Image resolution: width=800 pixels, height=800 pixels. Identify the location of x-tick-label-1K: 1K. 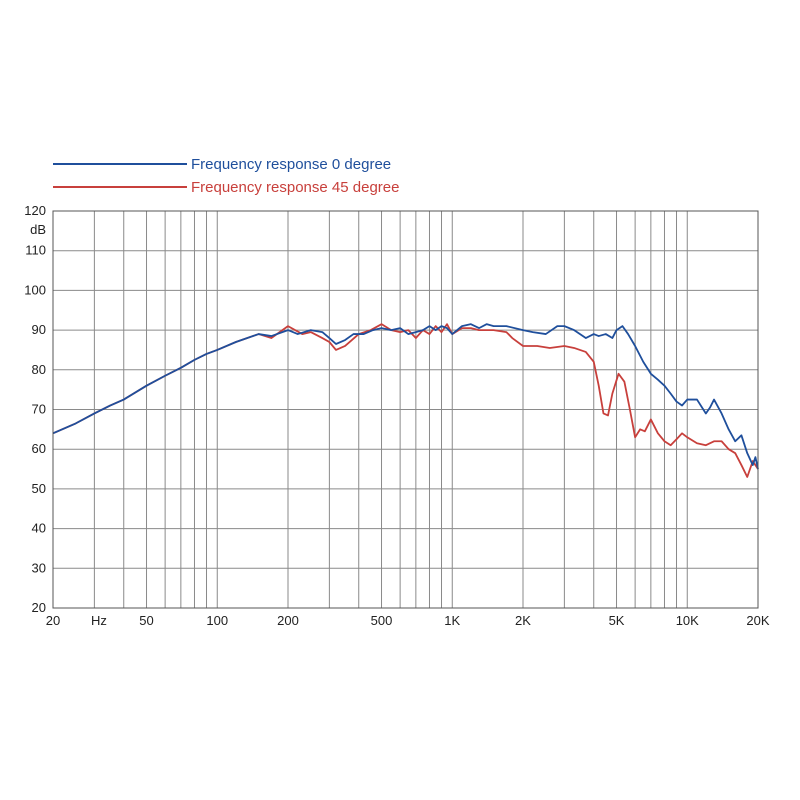
(452, 620).